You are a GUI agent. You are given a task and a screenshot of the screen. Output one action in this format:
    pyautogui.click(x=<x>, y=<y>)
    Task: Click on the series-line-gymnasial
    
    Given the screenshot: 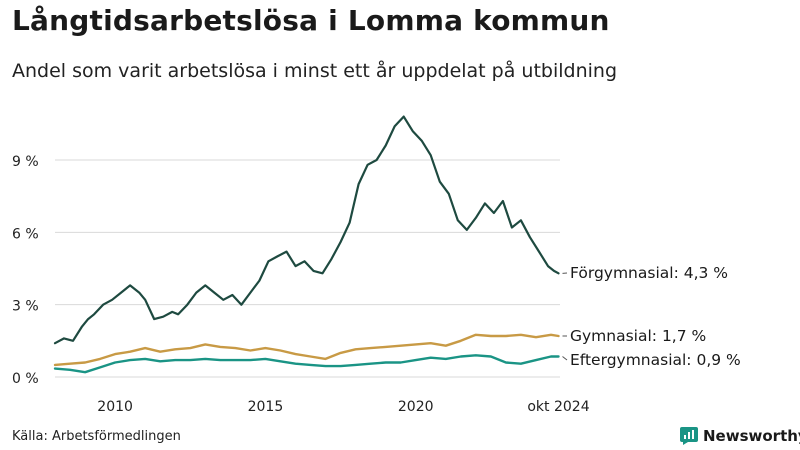 What is the action you would take?
    pyautogui.click(x=306, y=350)
    